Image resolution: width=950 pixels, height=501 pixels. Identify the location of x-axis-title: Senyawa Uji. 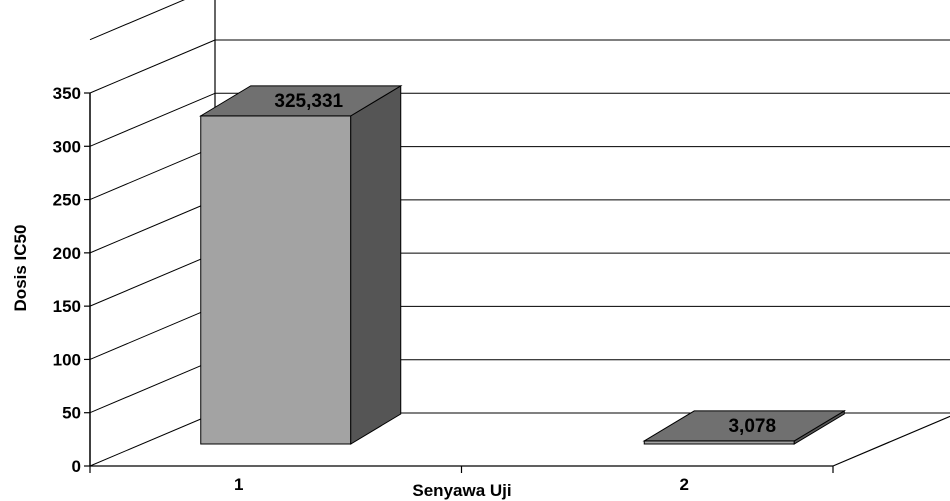
(461, 490).